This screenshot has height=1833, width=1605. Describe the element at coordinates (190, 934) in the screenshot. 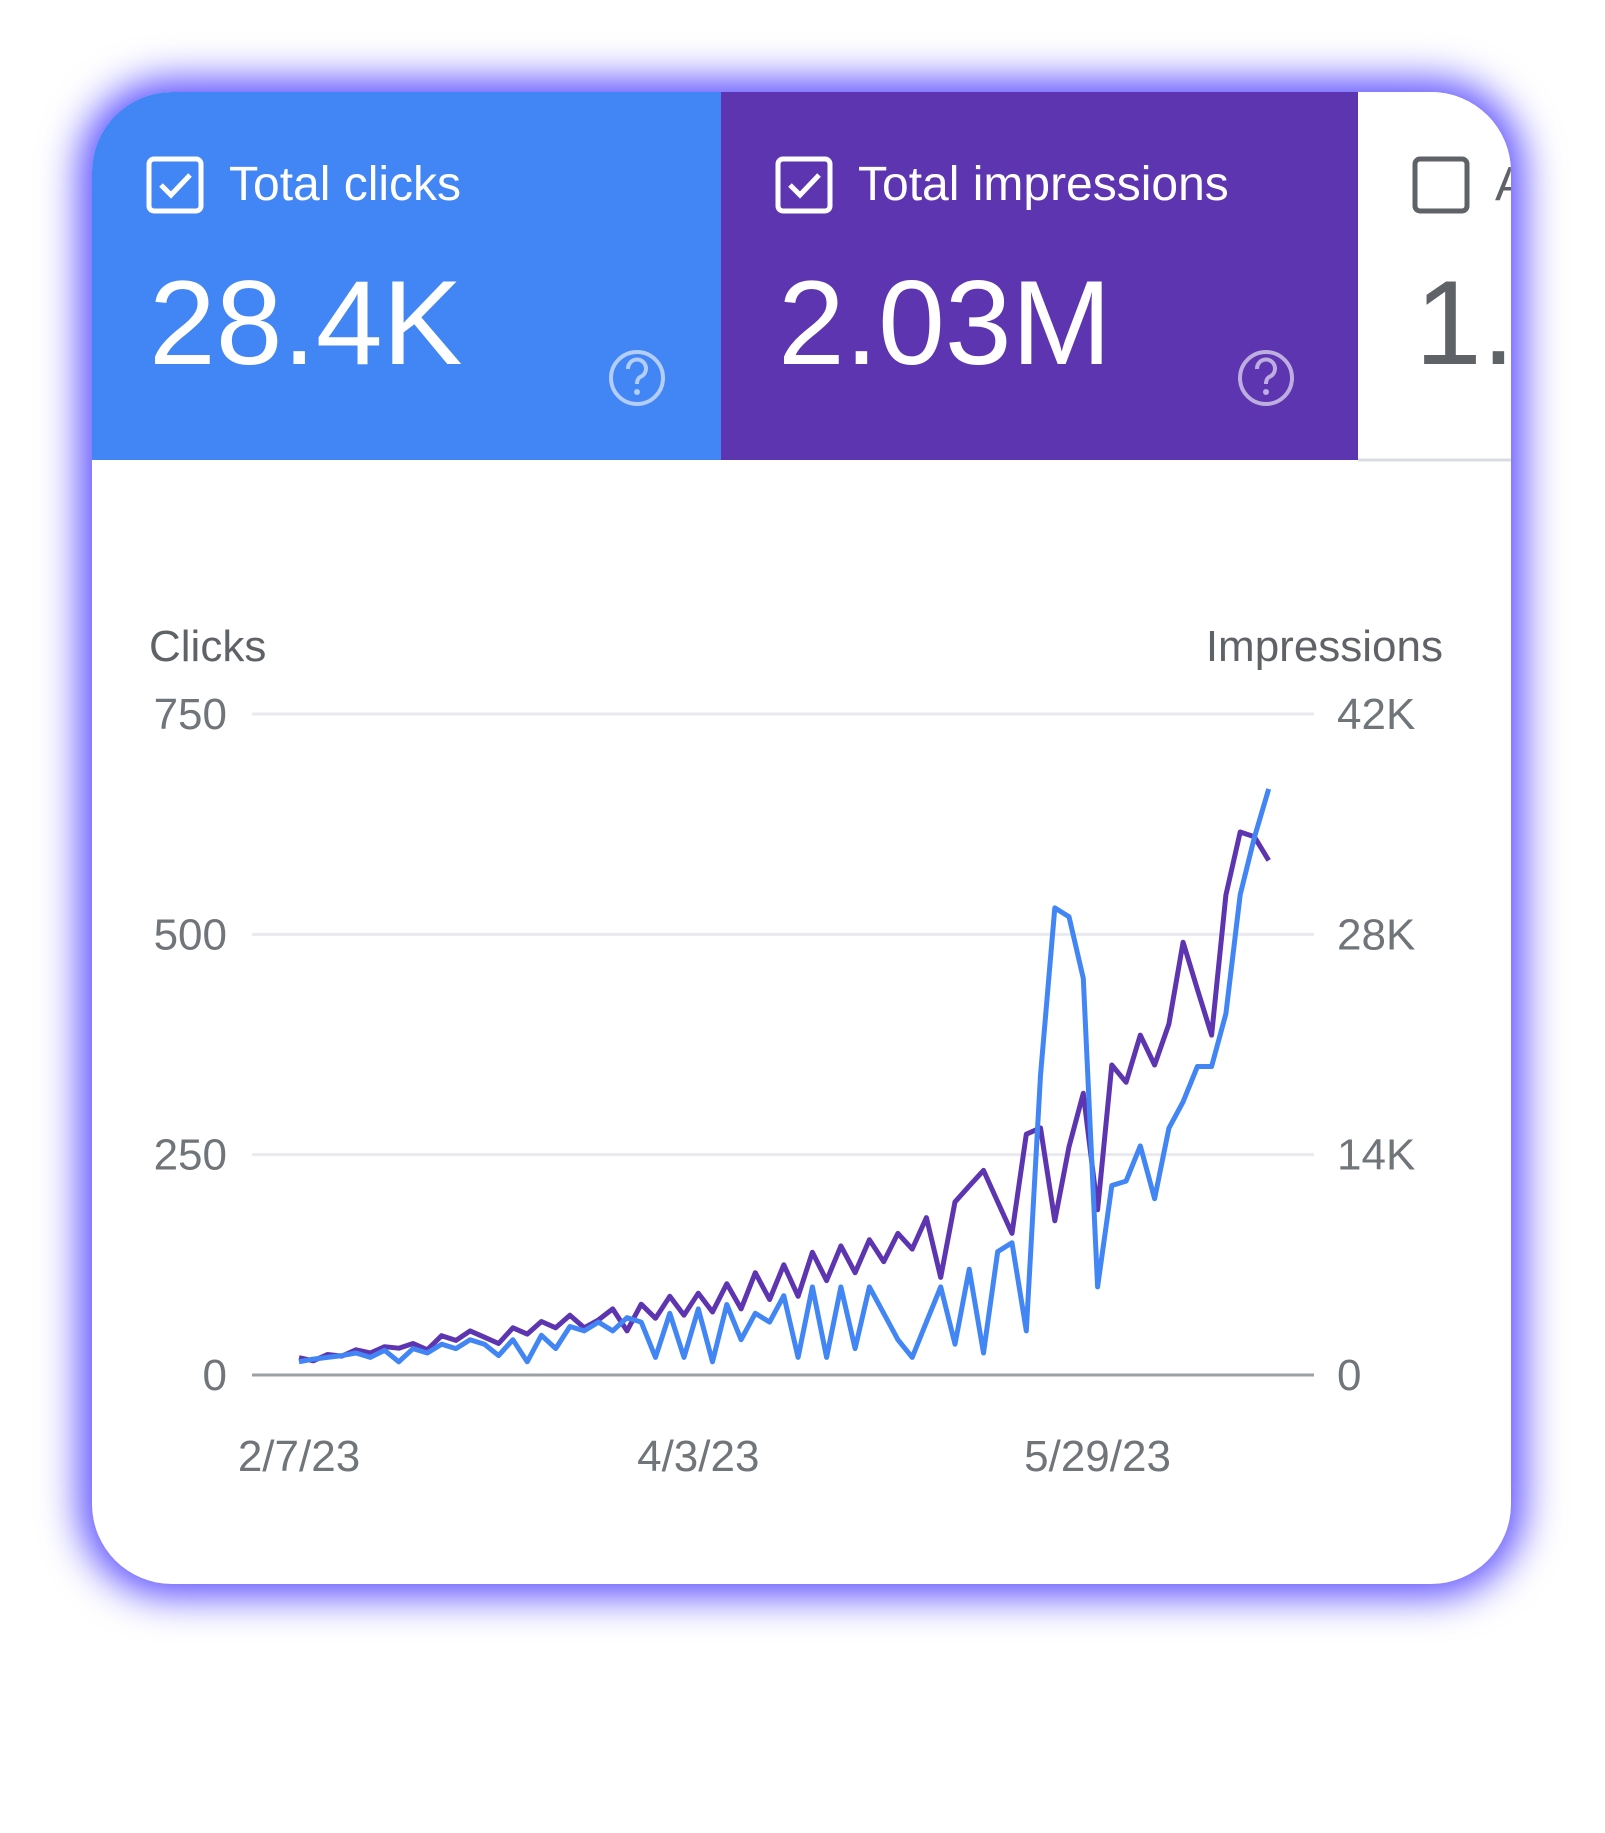

I see `y-tick-label: 500` at that location.